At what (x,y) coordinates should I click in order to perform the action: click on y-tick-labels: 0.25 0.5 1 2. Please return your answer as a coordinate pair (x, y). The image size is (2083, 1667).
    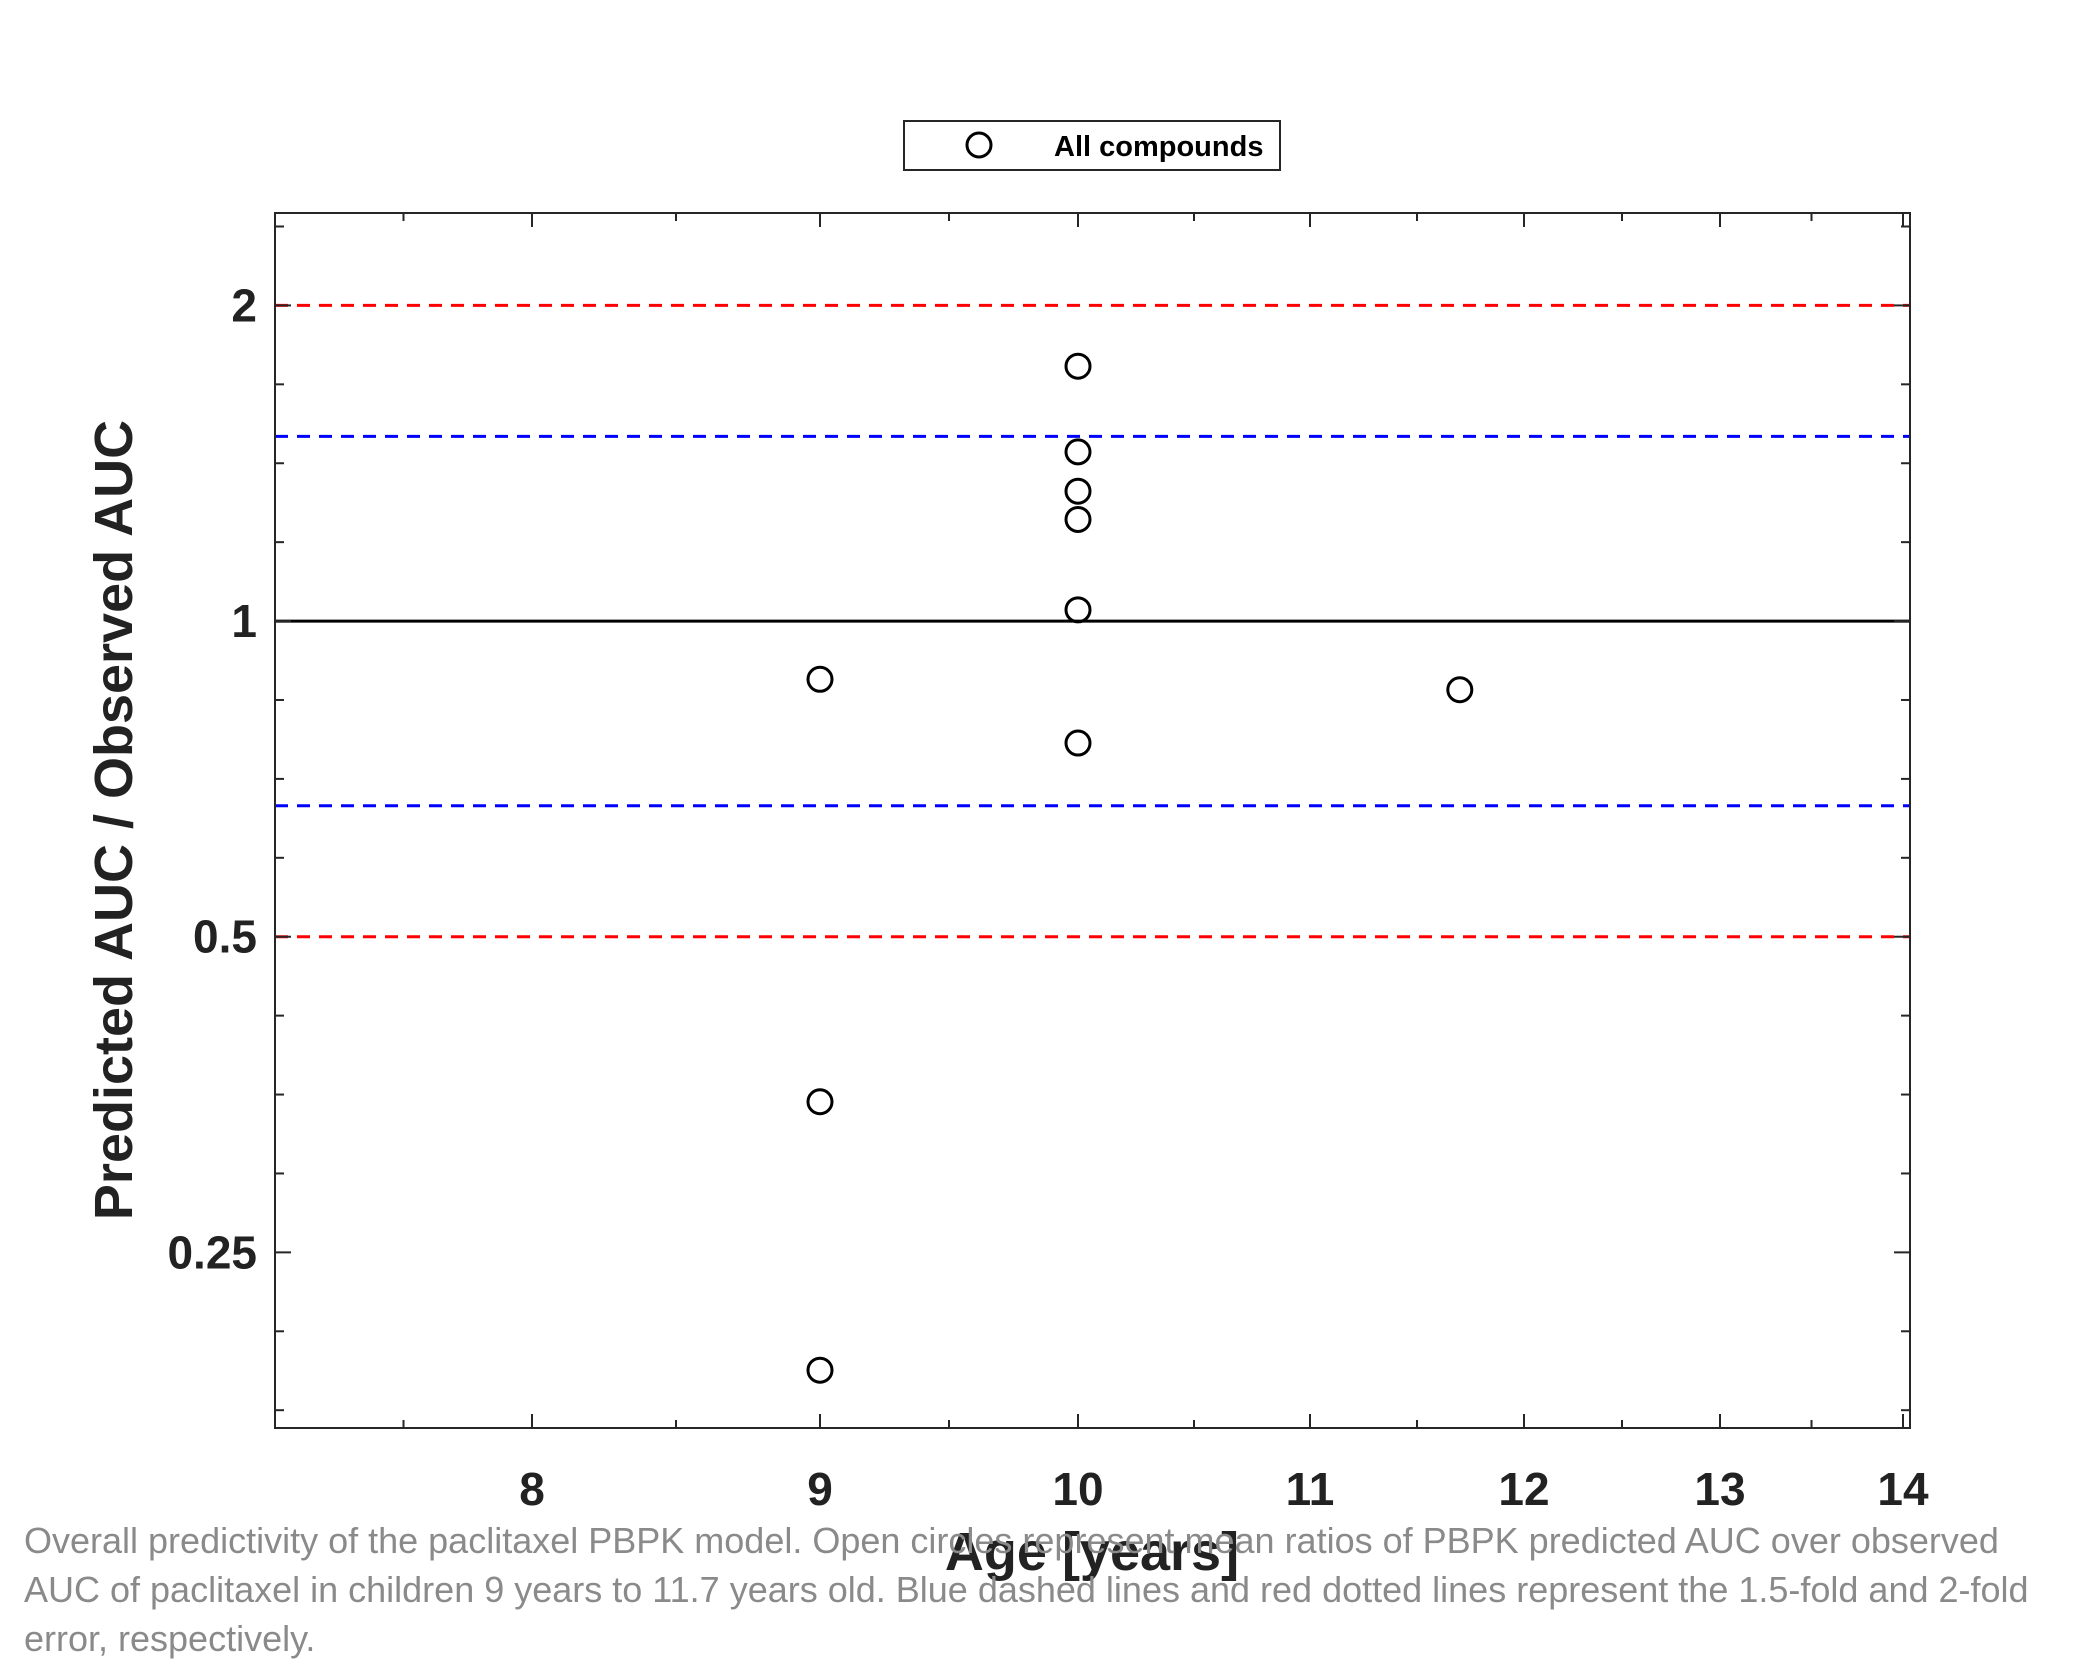
    Looking at the image, I should click on (212, 778).